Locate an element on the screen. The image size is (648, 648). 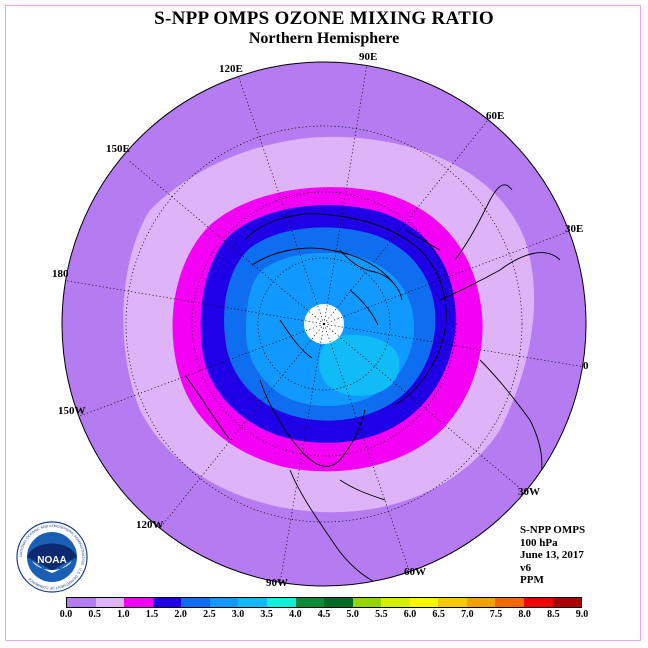
colorbar-tick-label: 5.0 is located at coordinates (352, 614).